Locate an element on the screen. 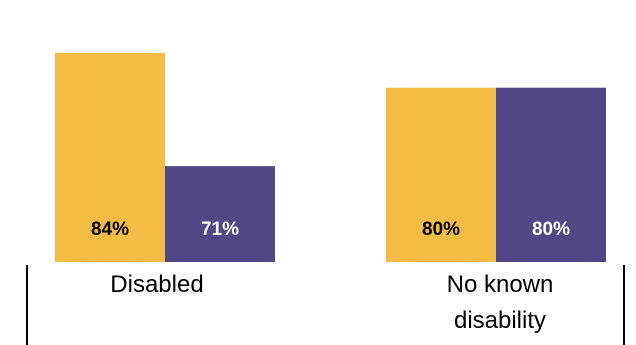  category-label-line: Disabled is located at coordinates (156, 284).